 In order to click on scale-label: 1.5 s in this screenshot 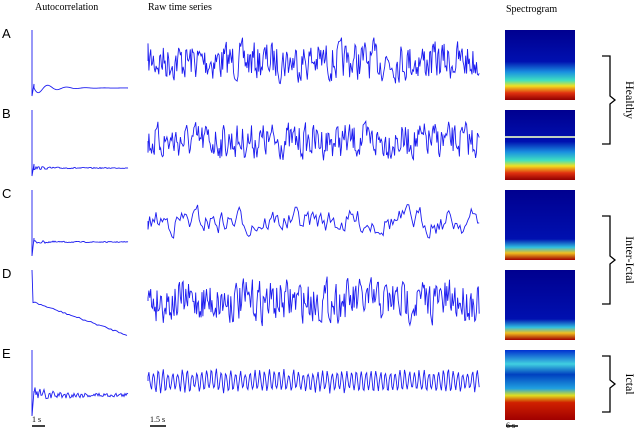, I will do `click(157, 419)`.